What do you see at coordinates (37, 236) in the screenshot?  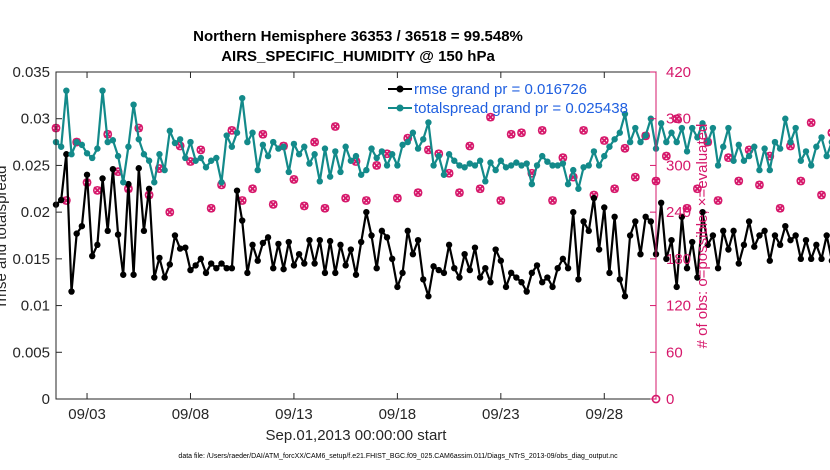 I see `left-axis: 0 0.005 0.01 0.015 0.02 0.025 0.03 0.035` at bounding box center [37, 236].